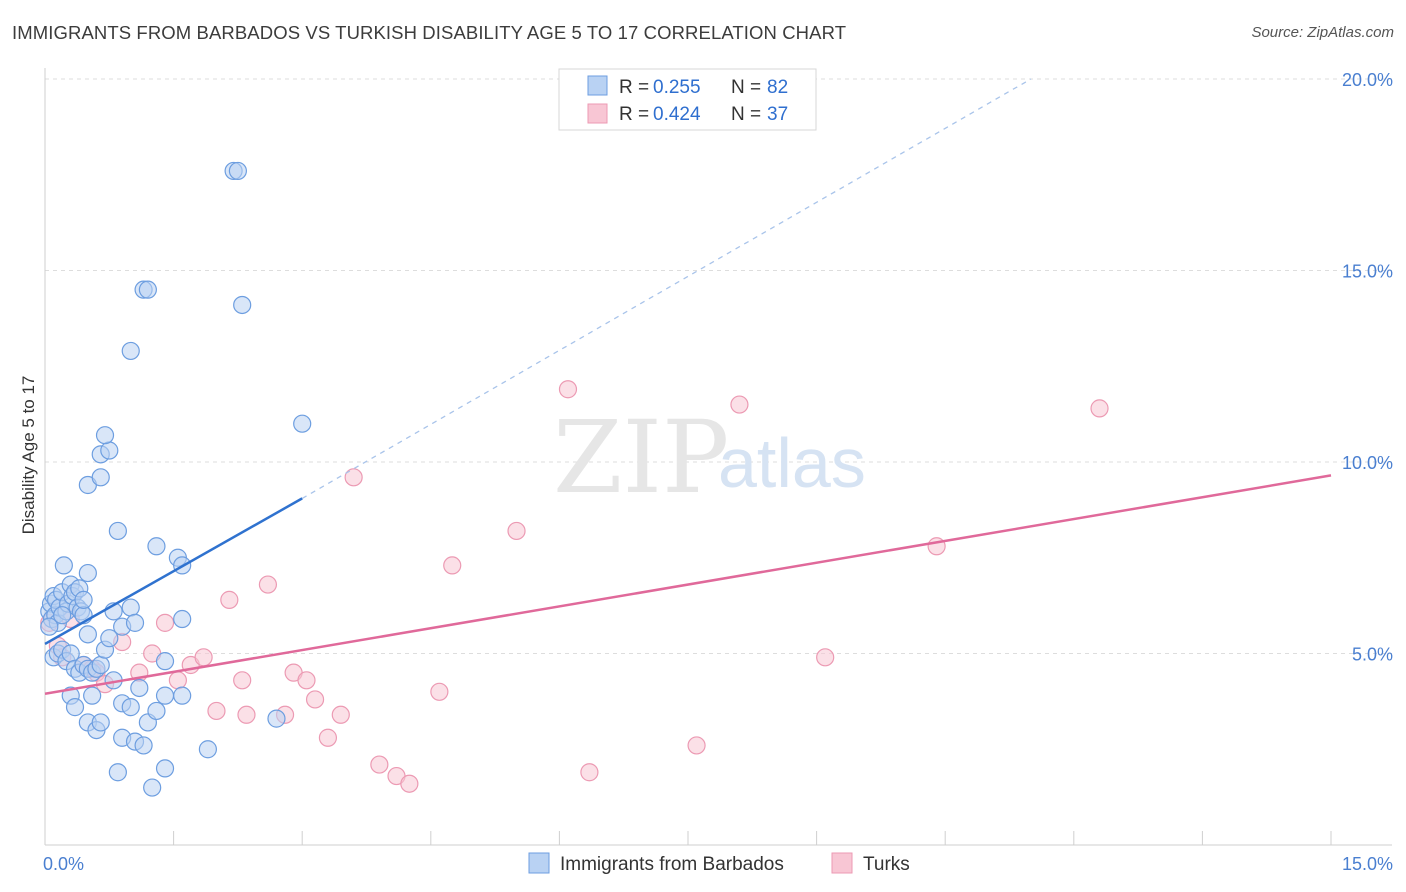  I want to click on legend-n-value-2: 37, so click(777, 114).